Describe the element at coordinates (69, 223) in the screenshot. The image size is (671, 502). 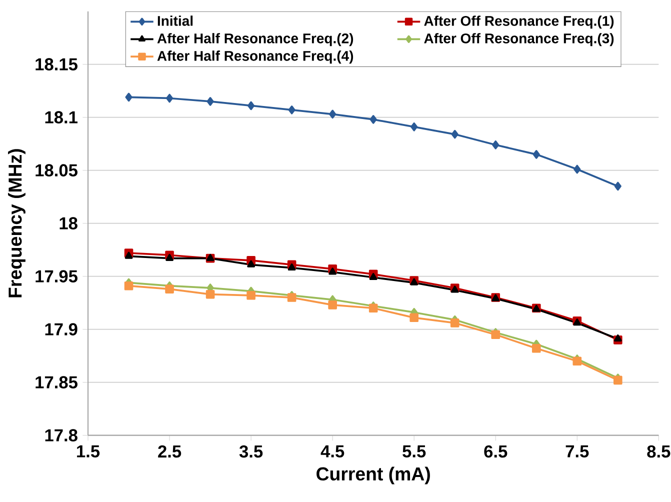
I see `y-tick-label: 18` at that location.